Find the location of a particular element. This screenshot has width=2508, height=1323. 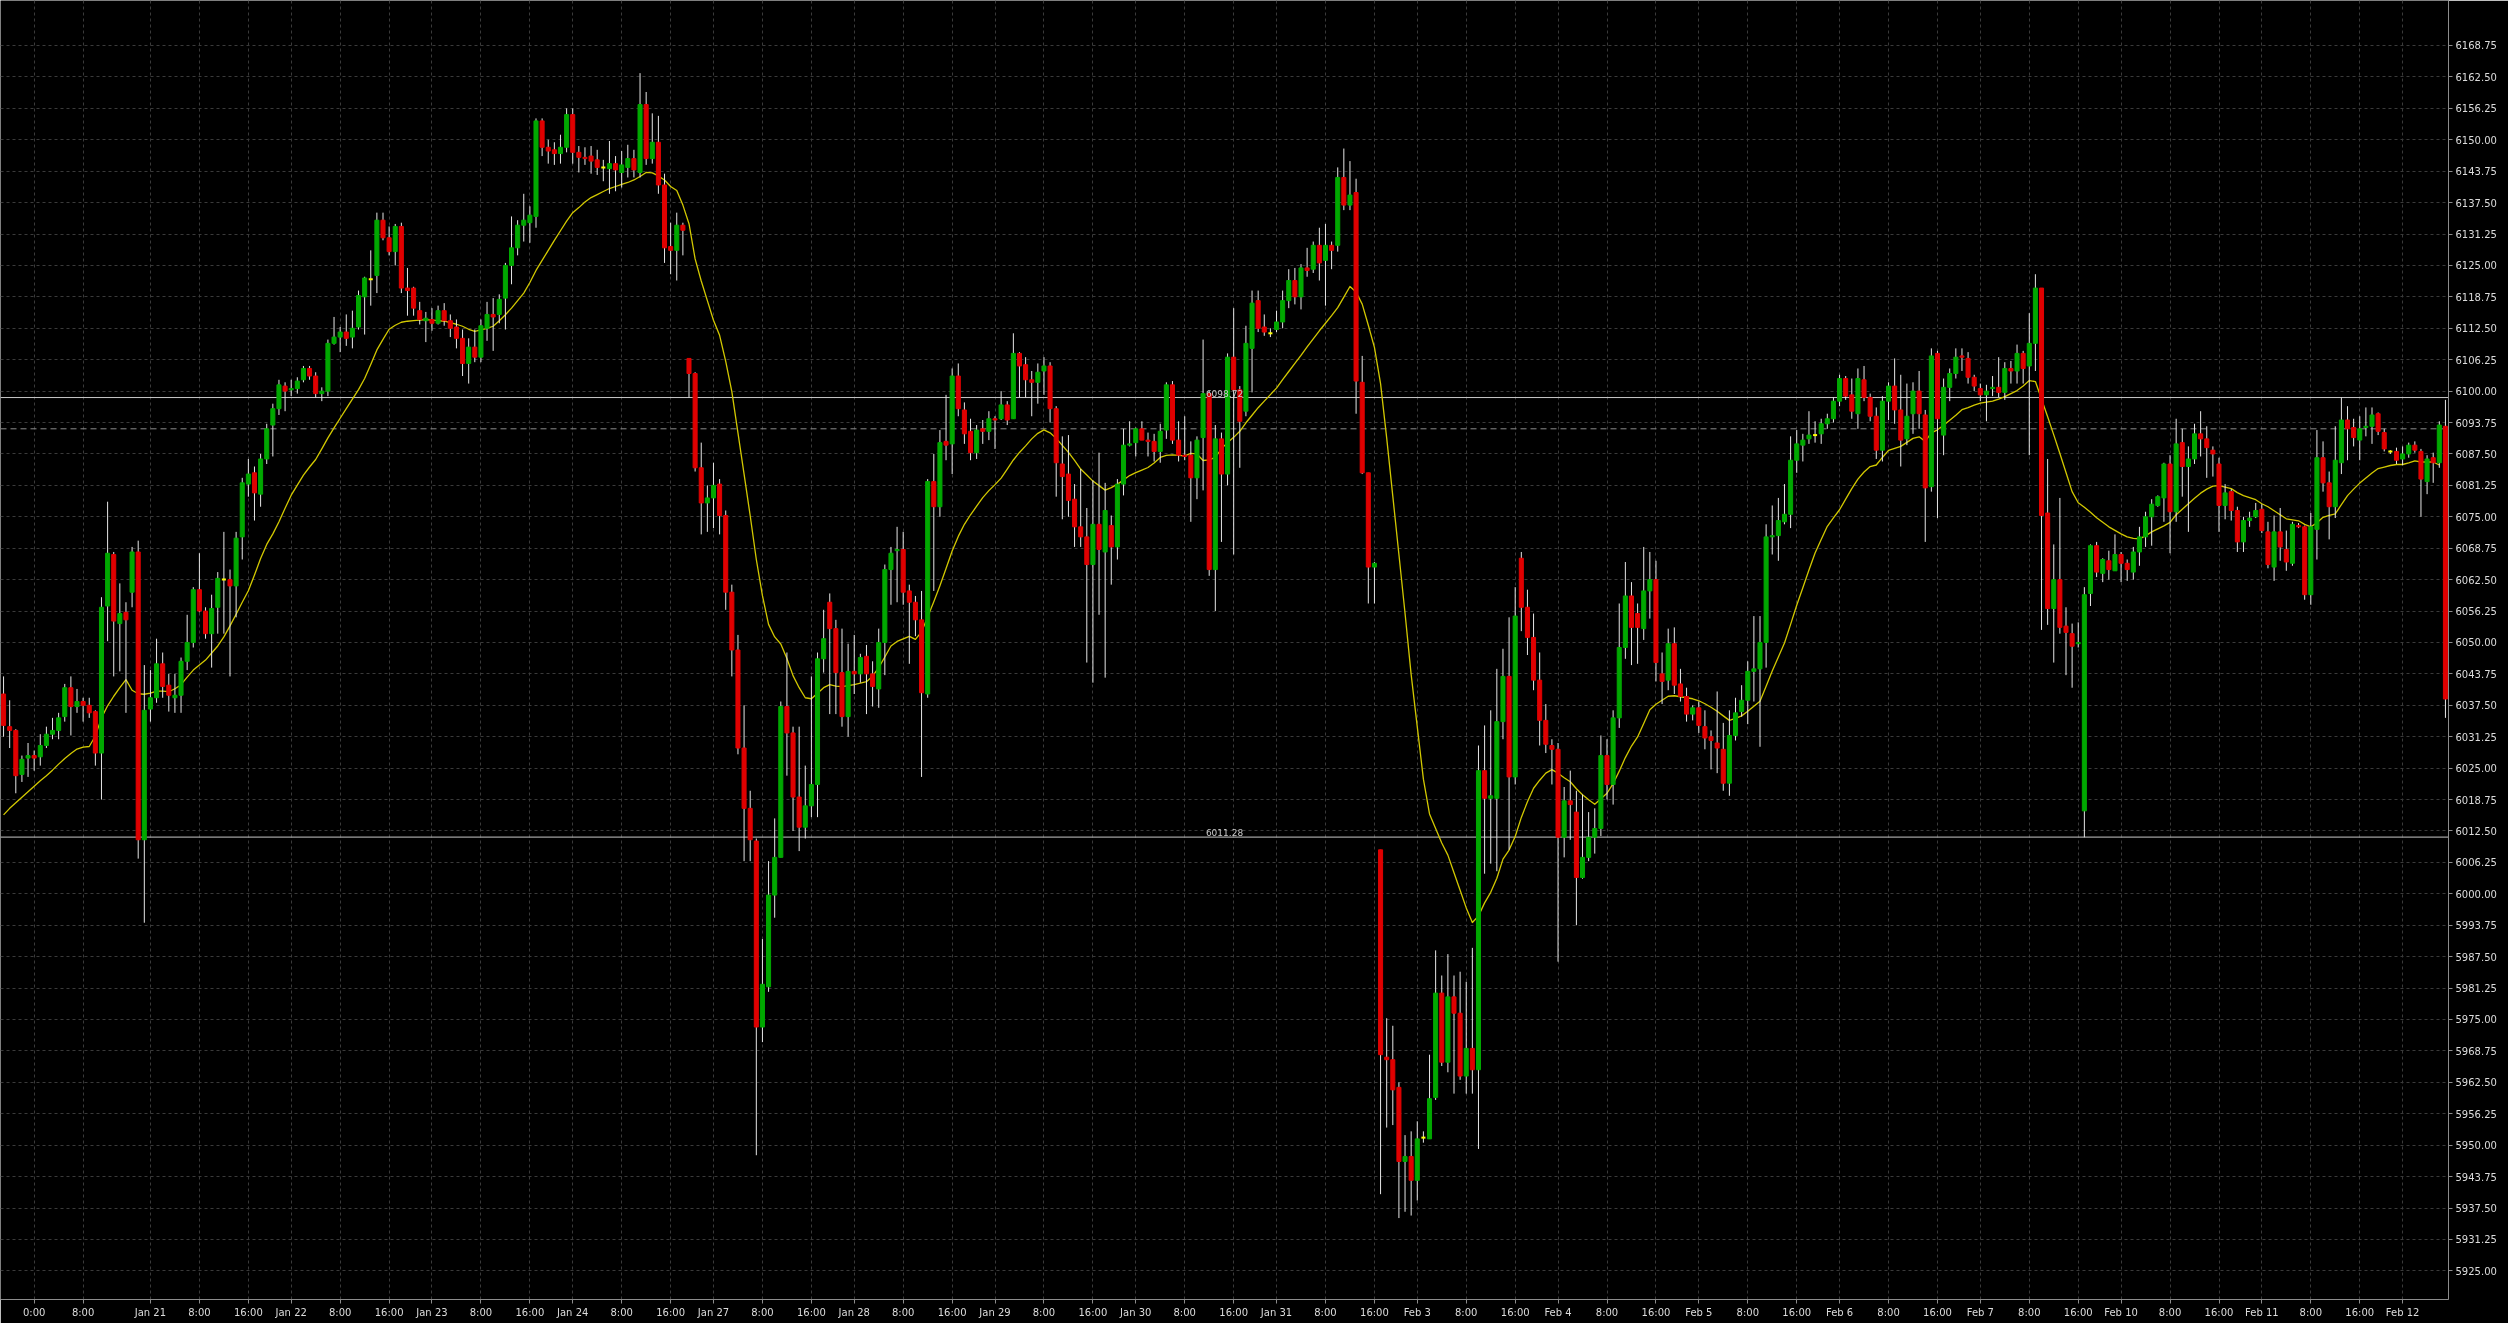

y-tick-label: 6000.00 is located at coordinates (2476, 894).